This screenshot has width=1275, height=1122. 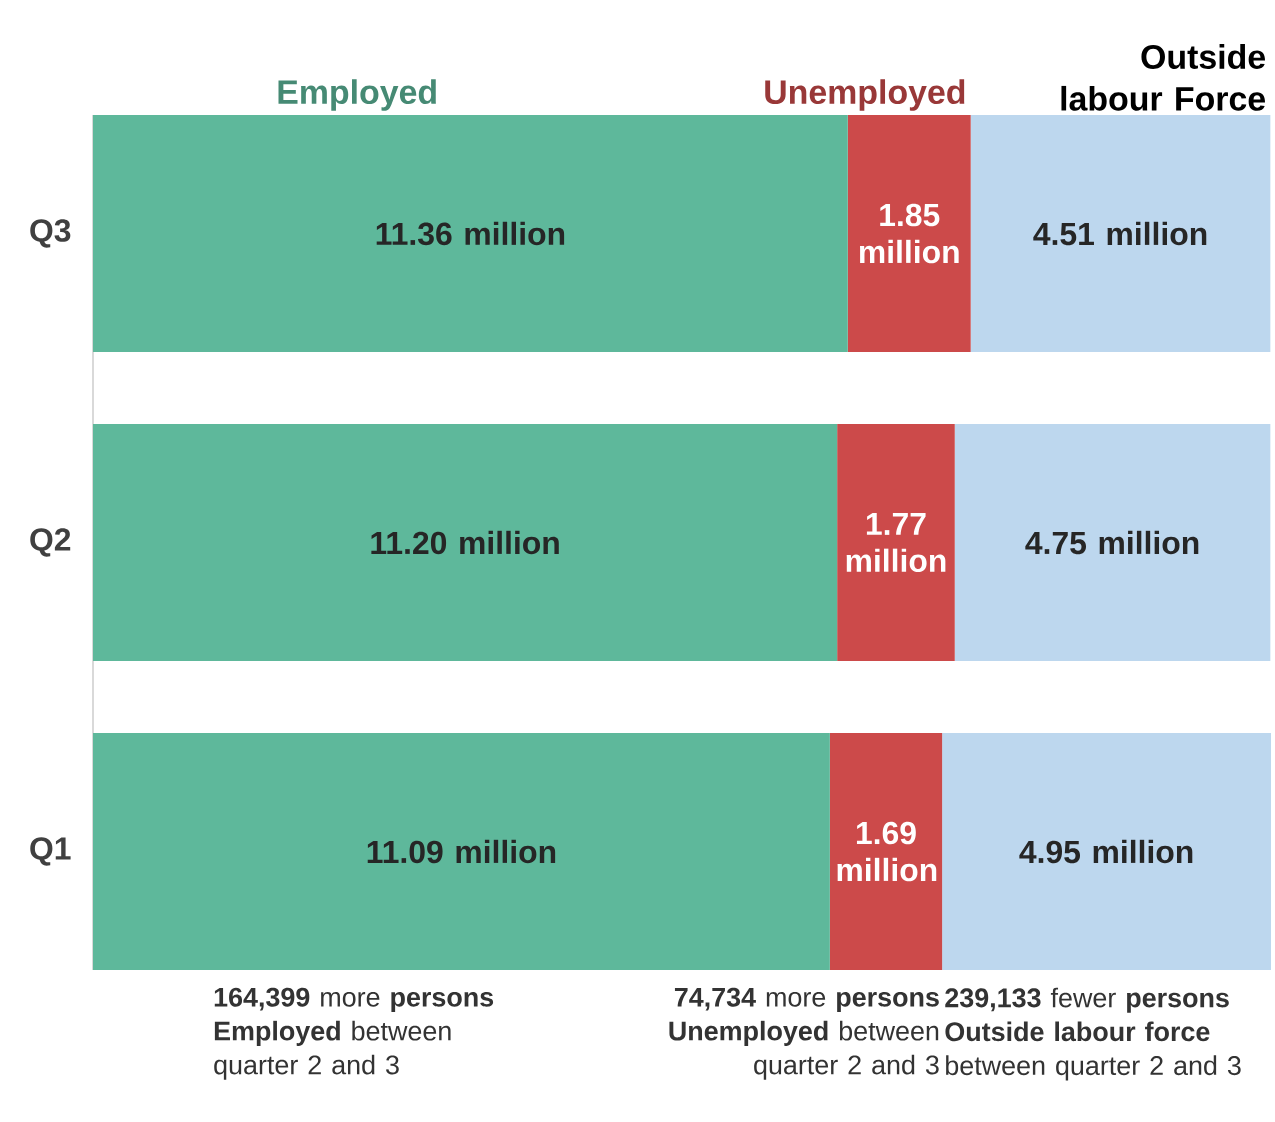 I want to click on series-label: Unemployed, so click(x=865, y=95).